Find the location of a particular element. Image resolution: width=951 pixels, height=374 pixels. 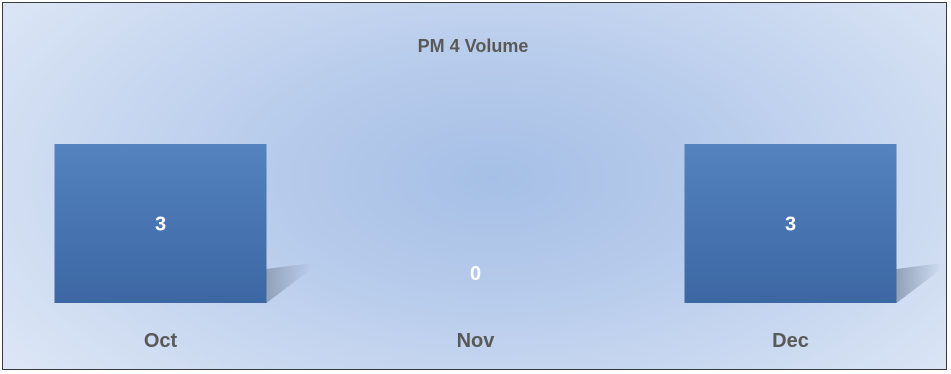

tick-label-nov: Nov is located at coordinates (476, 341).